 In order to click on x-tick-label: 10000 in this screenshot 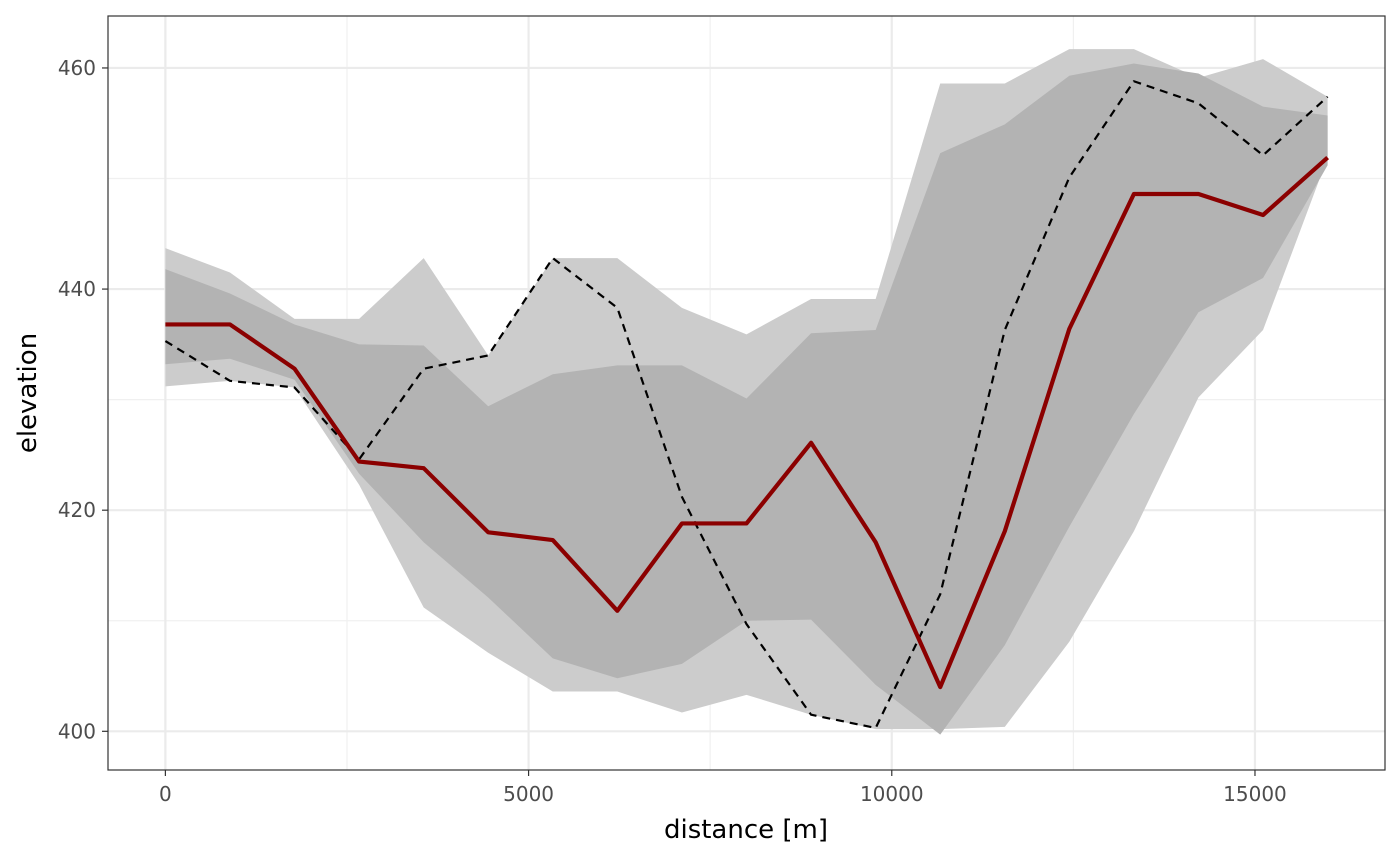, I will do `click(892, 794)`.